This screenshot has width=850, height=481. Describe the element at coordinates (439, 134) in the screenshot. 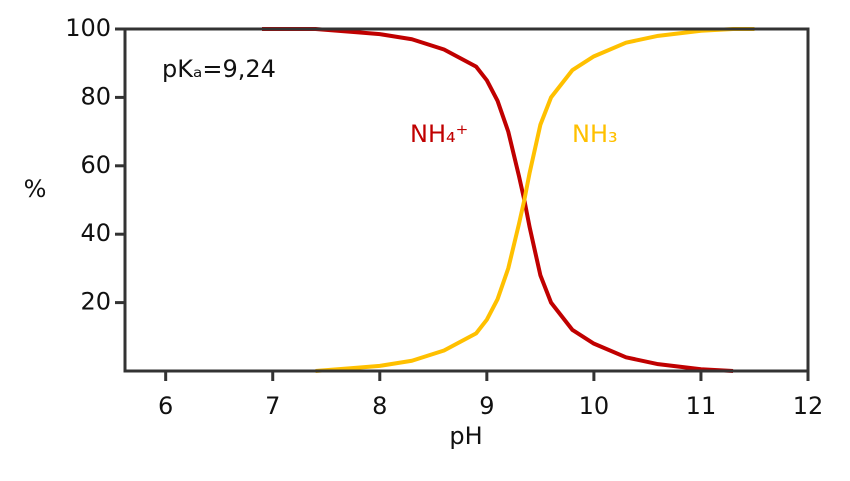

I see `series-label: NH₄⁺` at that location.